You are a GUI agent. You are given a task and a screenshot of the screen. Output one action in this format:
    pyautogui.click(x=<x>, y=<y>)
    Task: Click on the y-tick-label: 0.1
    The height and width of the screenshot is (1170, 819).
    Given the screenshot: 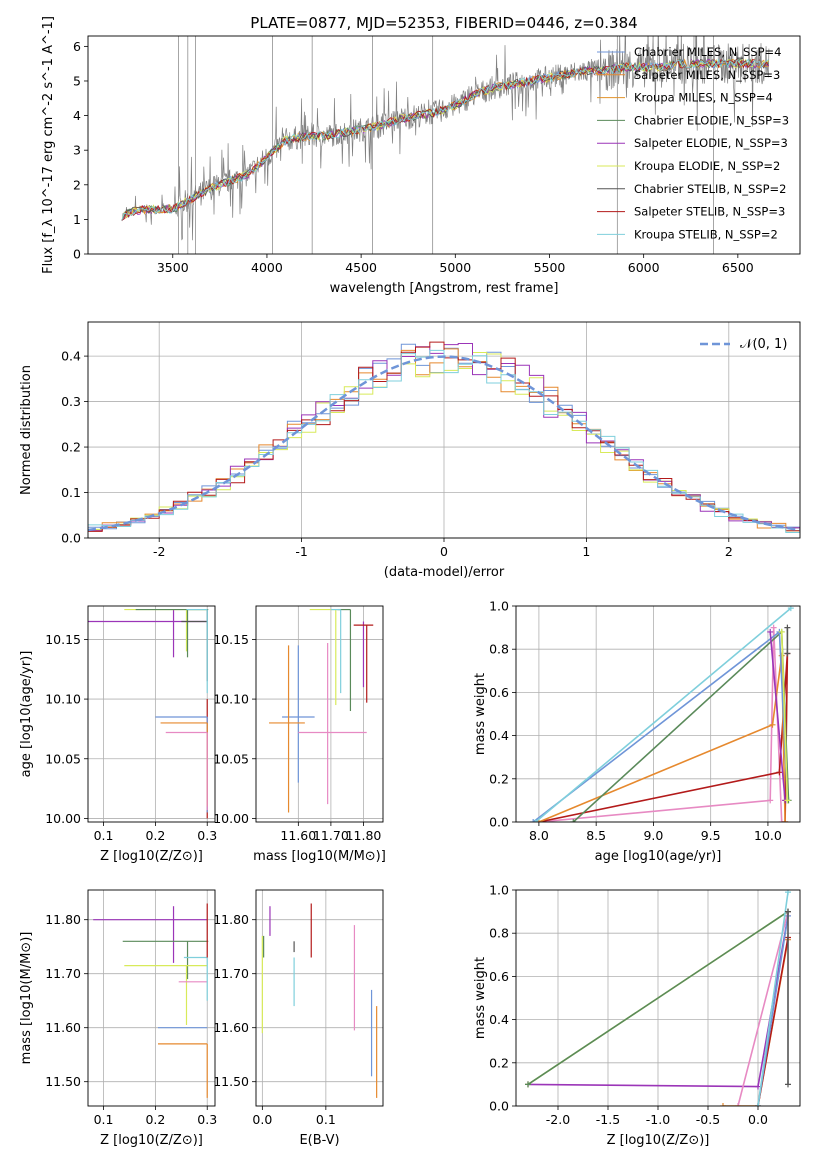 What is the action you would take?
    pyautogui.click(x=71, y=492)
    